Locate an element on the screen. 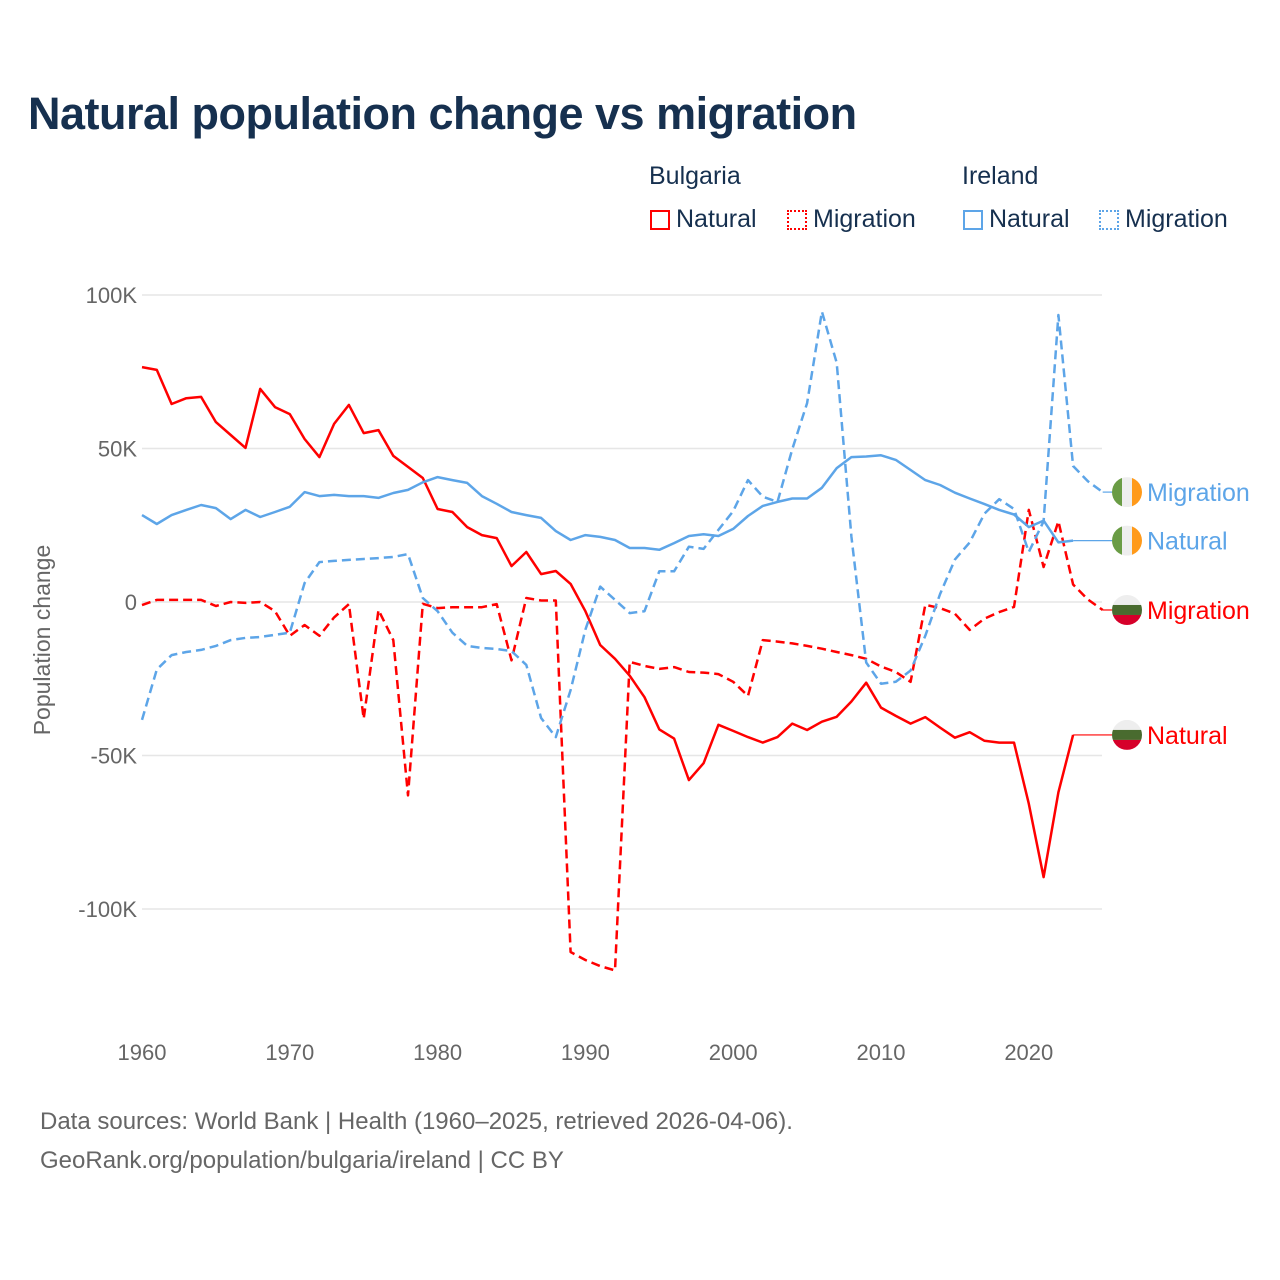 Image resolution: width=1280 pixels, height=1280 pixels. legend-item-bulgaria-migration: Migration is located at coordinates (851, 219).